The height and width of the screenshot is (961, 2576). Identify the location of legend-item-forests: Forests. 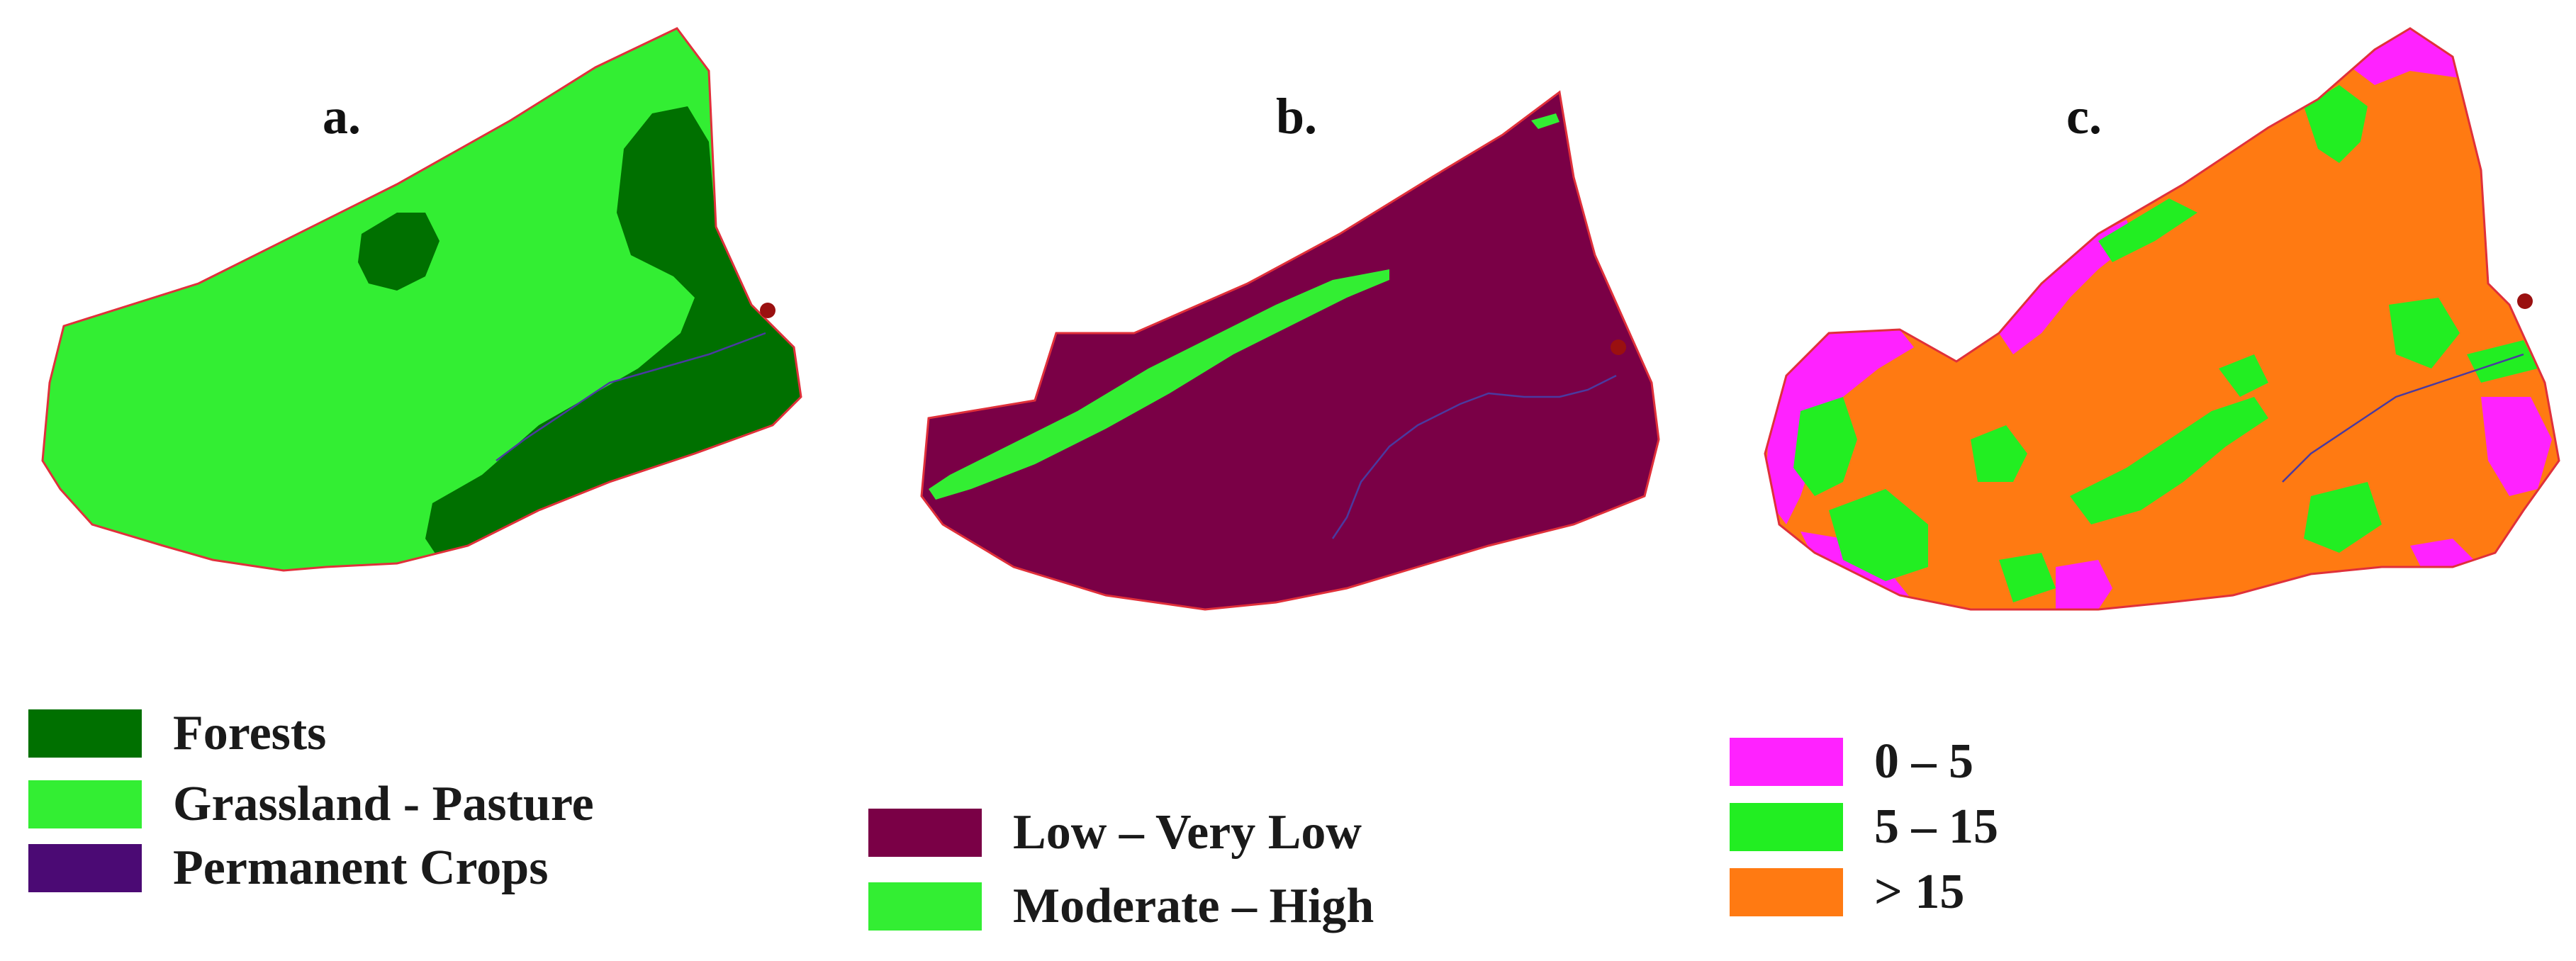
(177, 733).